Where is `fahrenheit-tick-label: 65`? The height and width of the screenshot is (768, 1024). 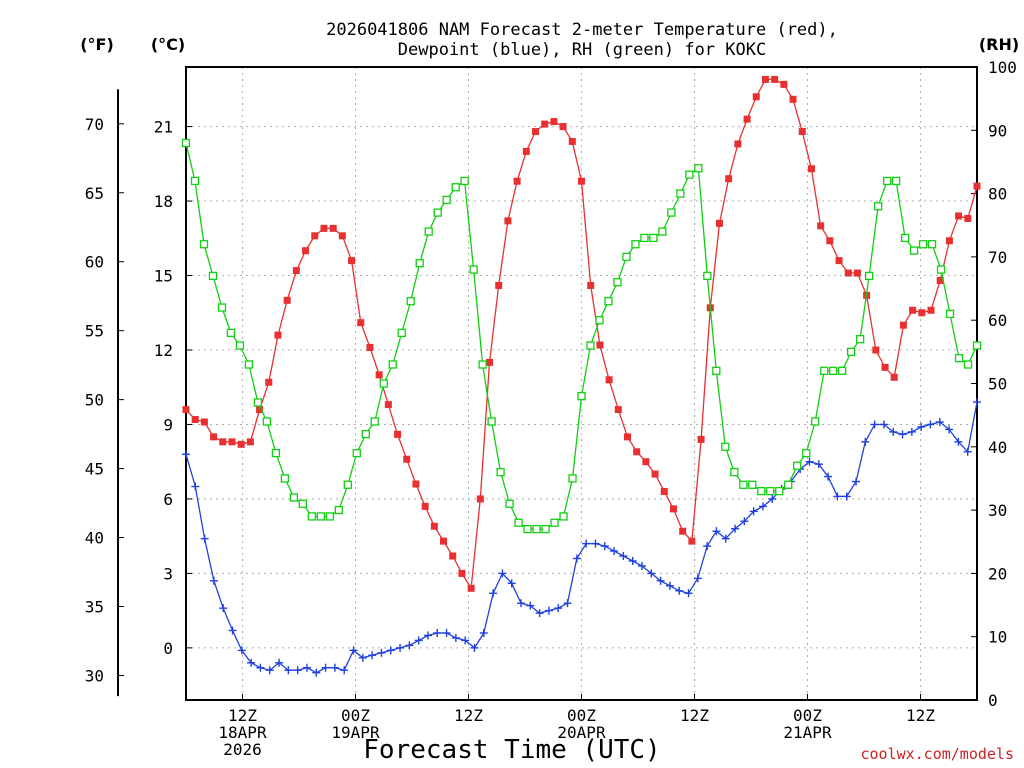
fahrenheit-tick-label: 65 is located at coordinates (94, 193).